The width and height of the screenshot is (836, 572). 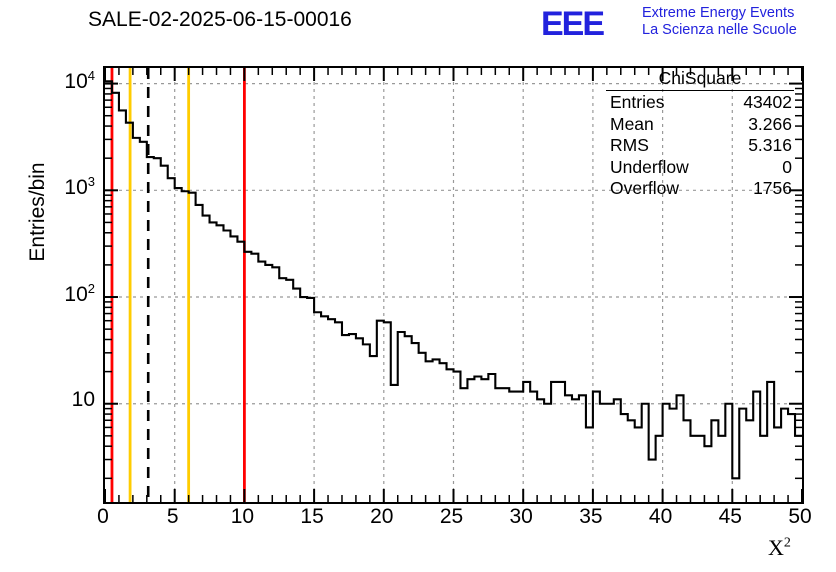 What do you see at coordinates (700, 125) in the screenshot?
I see `statistics-row: Mean 3.266` at bounding box center [700, 125].